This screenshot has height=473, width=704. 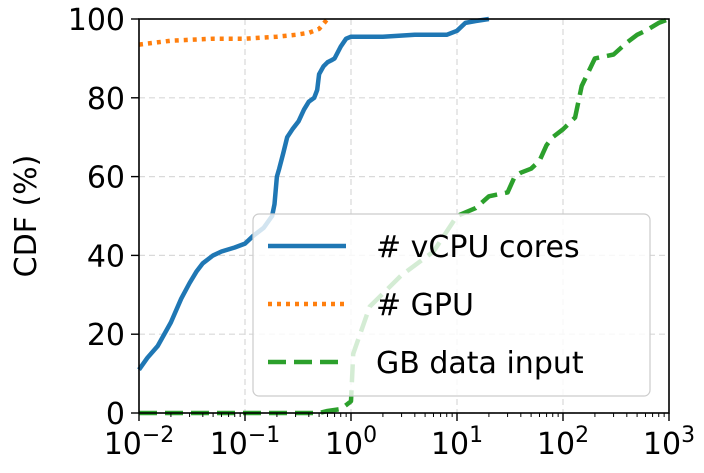 What do you see at coordinates (351, 442) in the screenshot?
I see `x-tick-label: 10⁰` at bounding box center [351, 442].